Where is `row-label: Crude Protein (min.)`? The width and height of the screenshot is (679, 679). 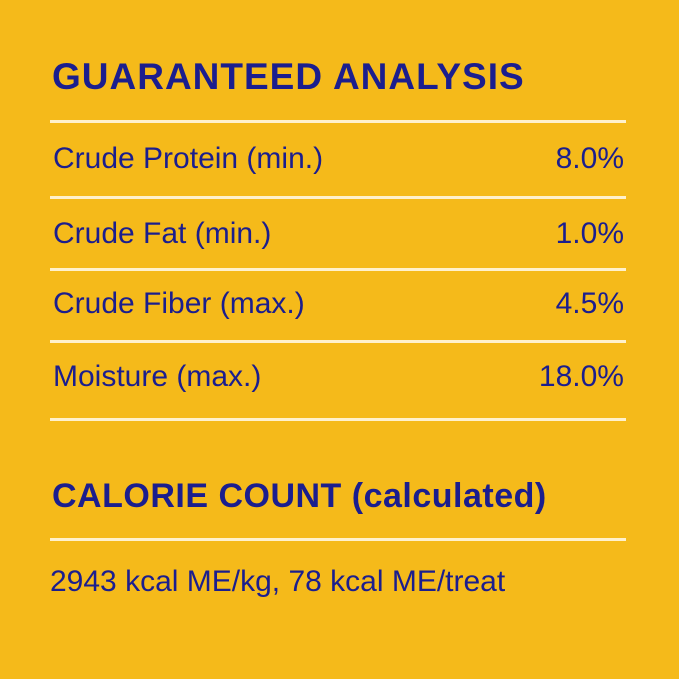 row-label: Crude Protein (min.) is located at coordinates (188, 158).